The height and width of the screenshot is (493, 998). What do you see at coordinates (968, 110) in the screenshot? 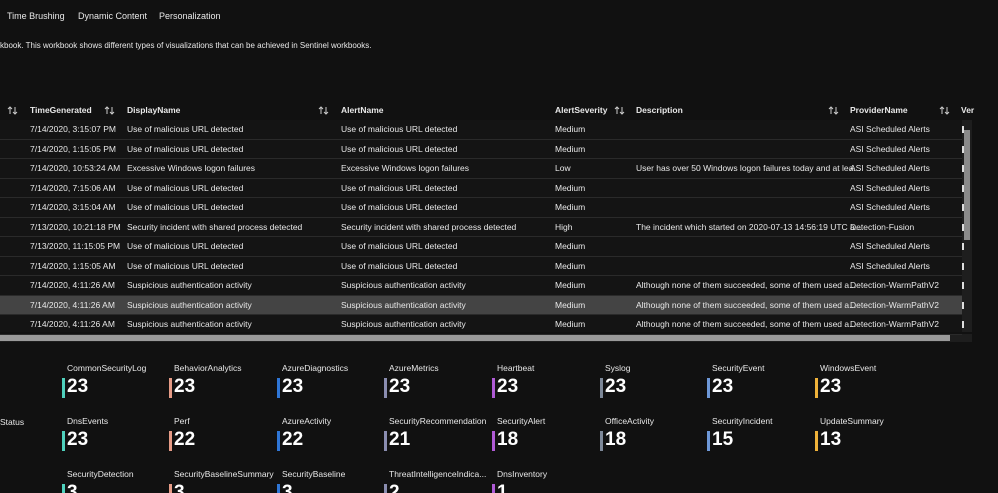
I see `column-header: Ver` at bounding box center [968, 110].